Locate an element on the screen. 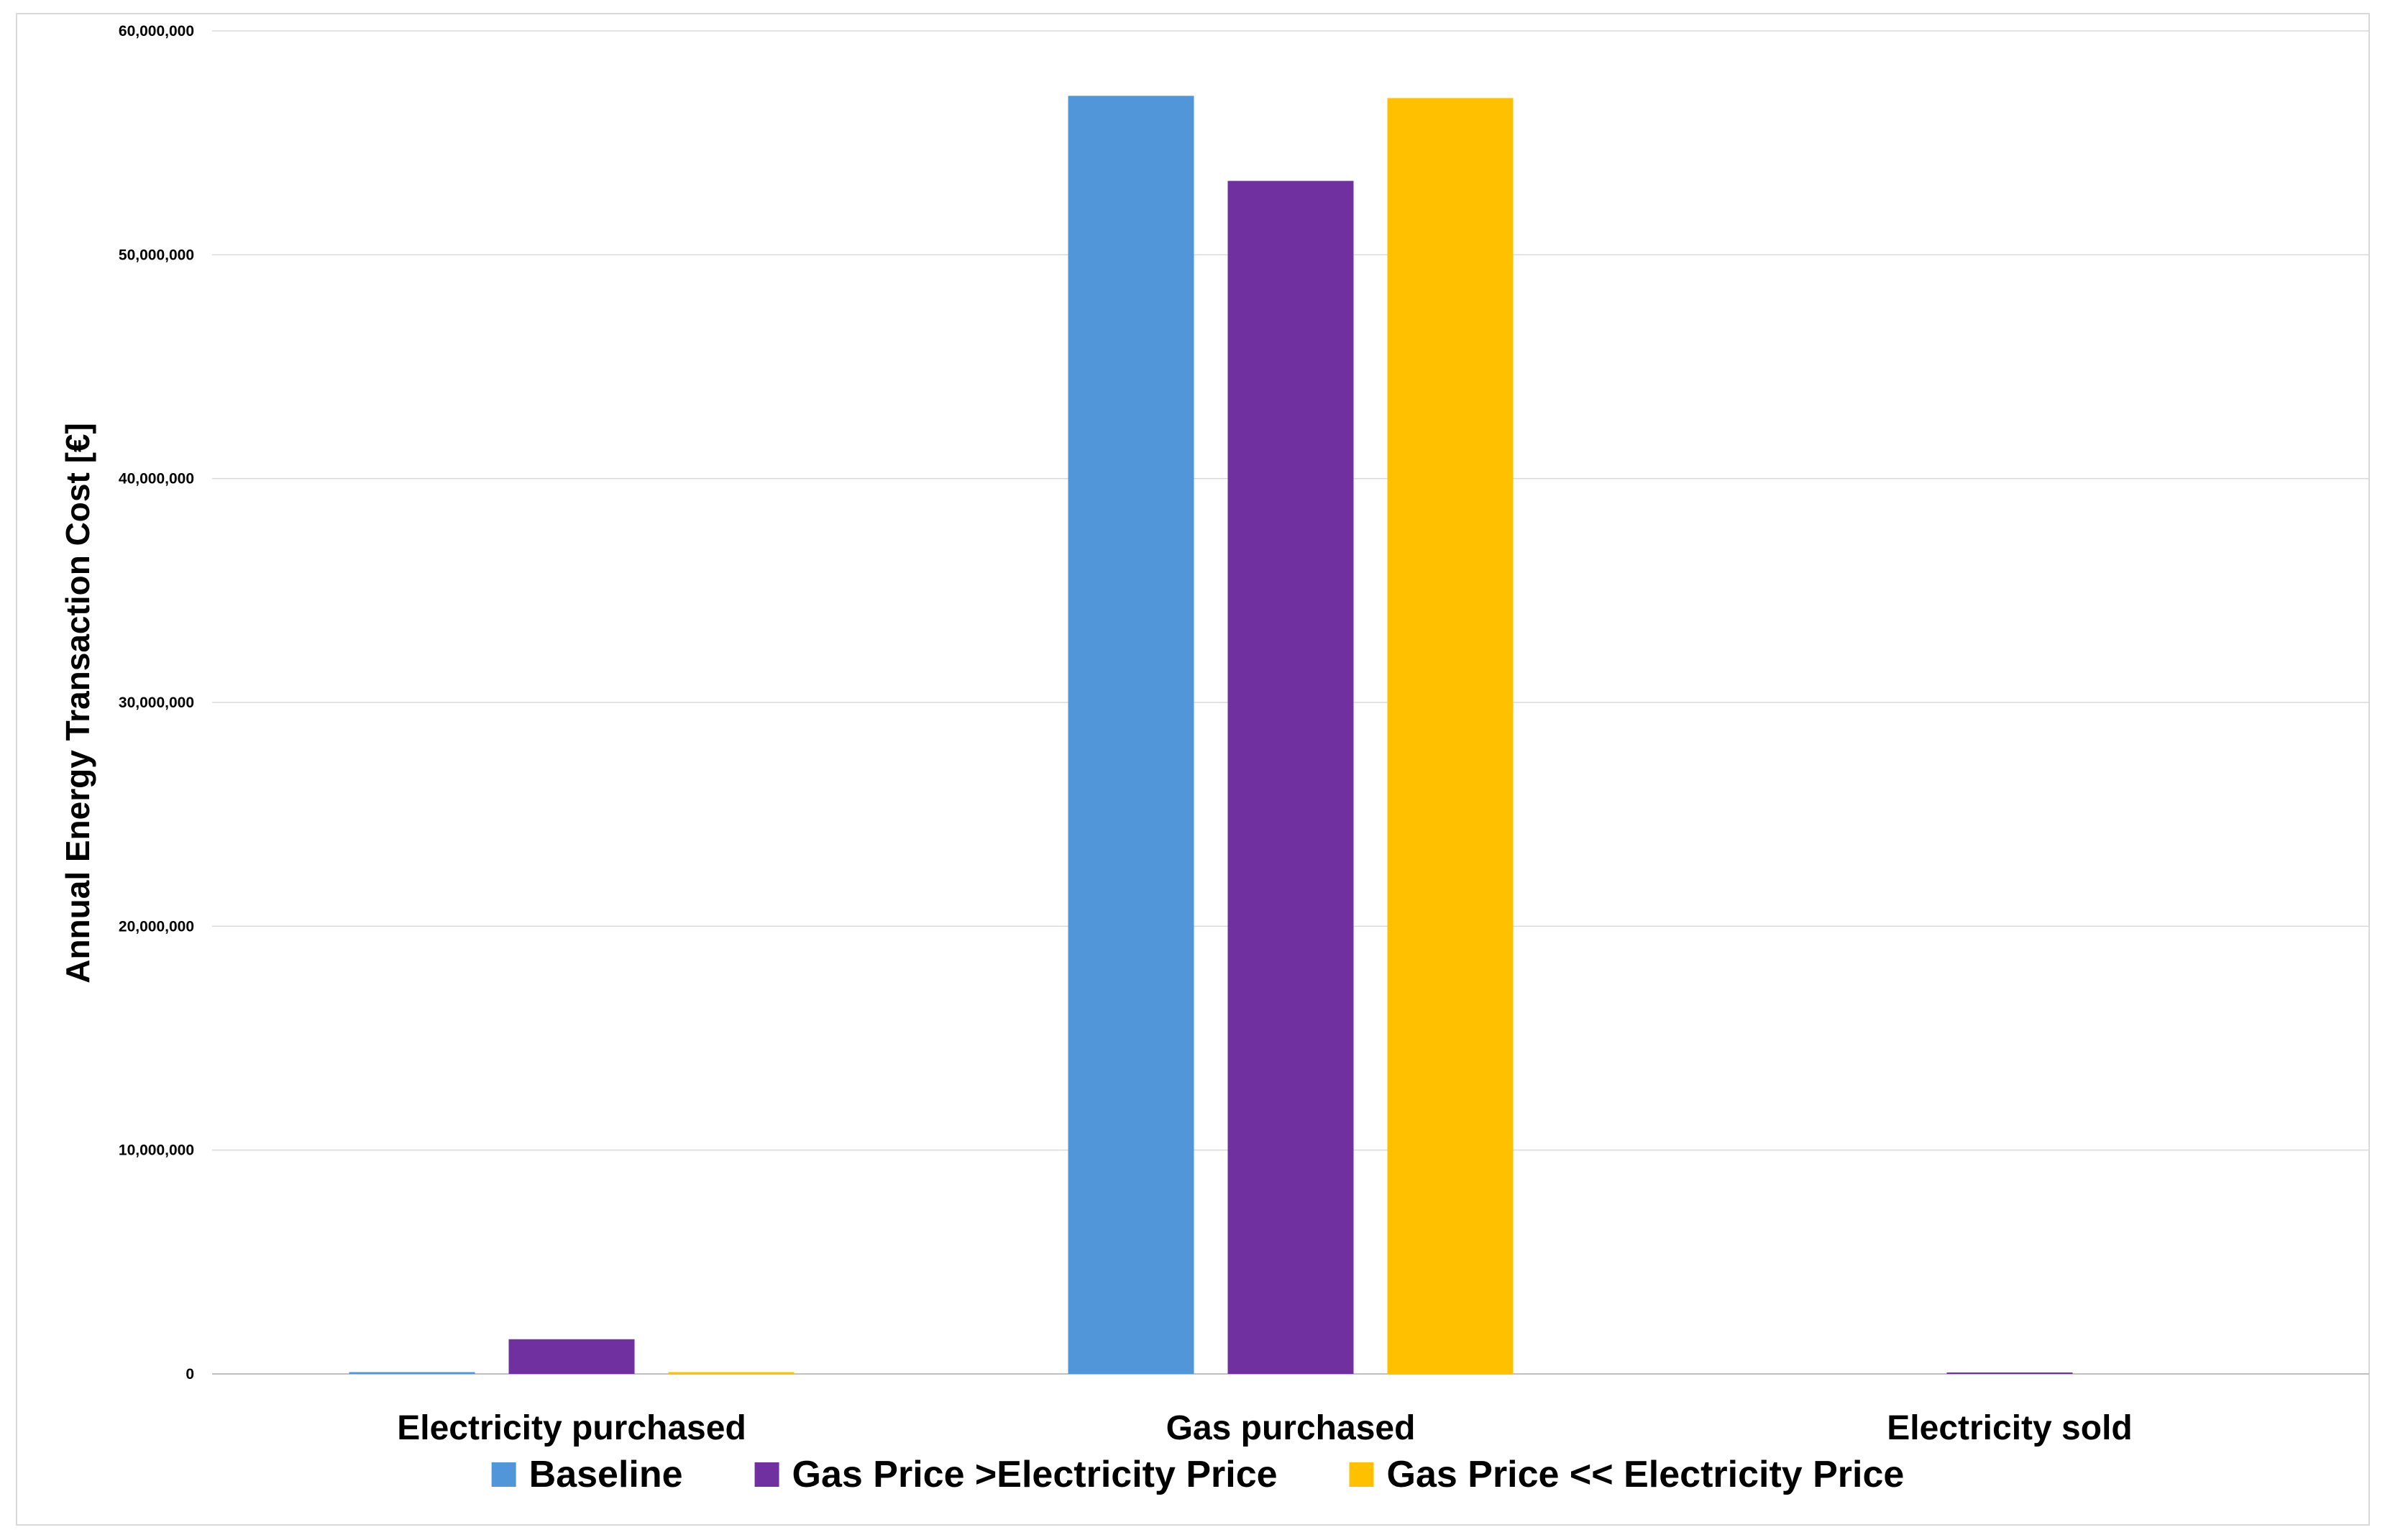 The width and height of the screenshot is (2385, 1540). x-category-label: Electricity sold is located at coordinates (2010, 1428).